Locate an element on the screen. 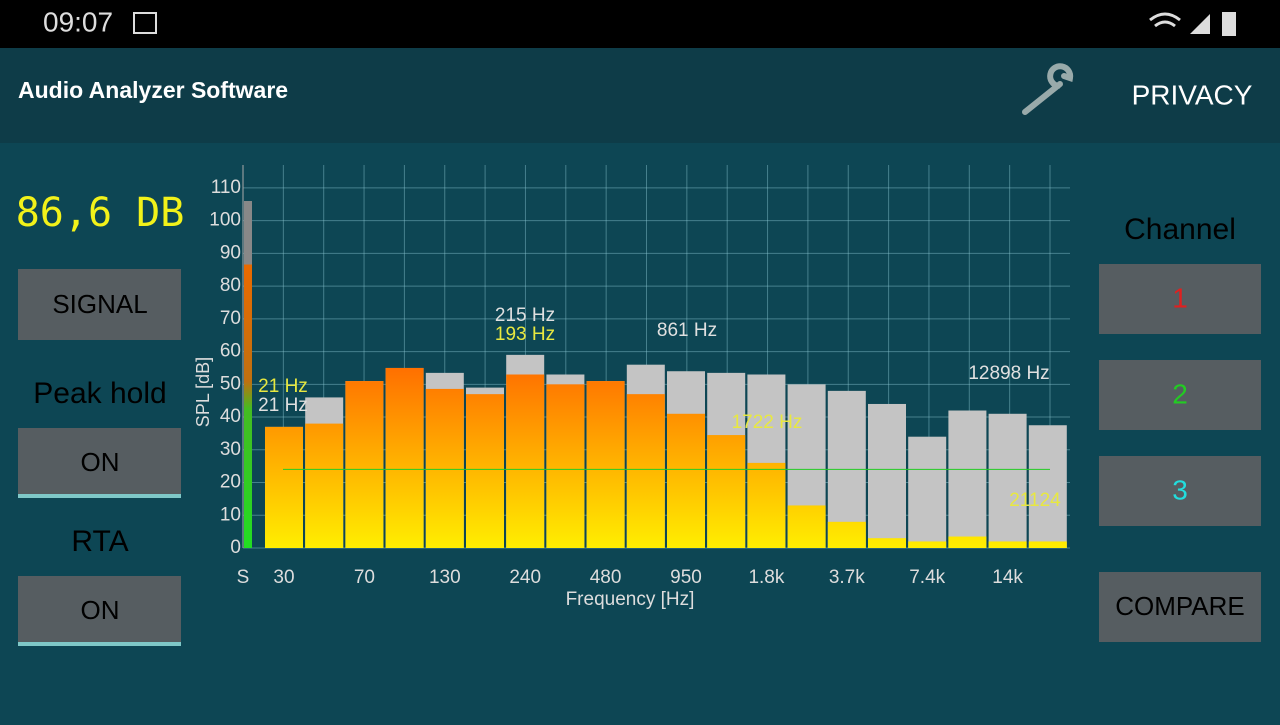  annotation: 215 Hz is located at coordinates (525, 315).